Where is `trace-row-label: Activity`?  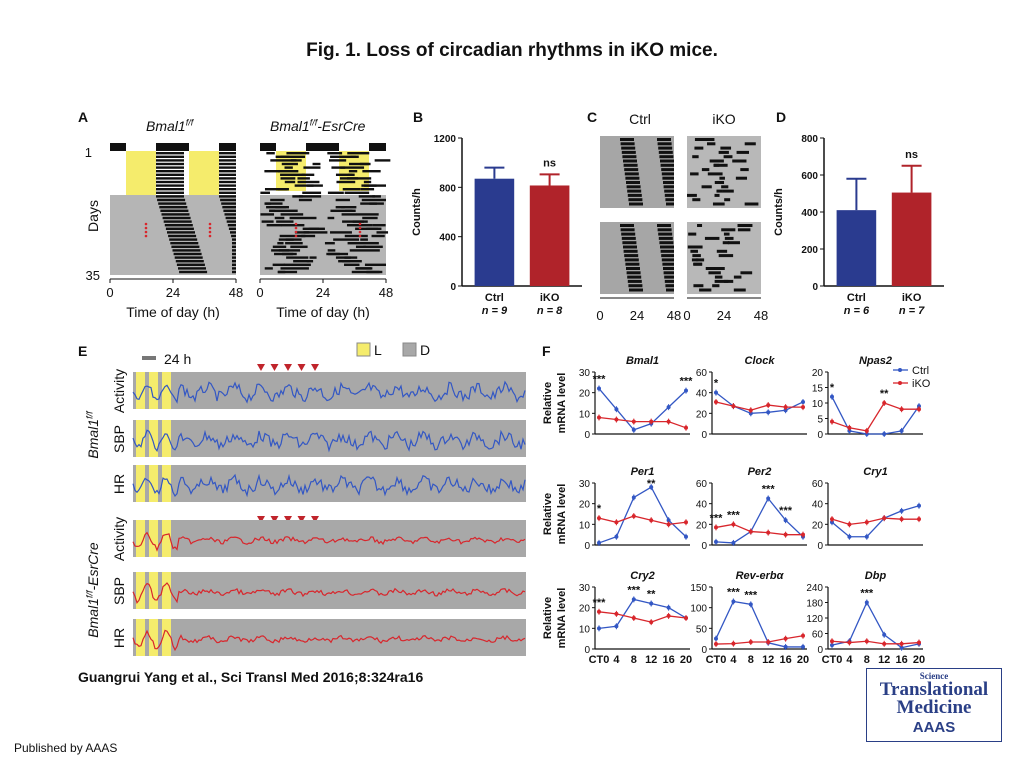
trace-row-label: Activity is located at coordinates (119, 391).